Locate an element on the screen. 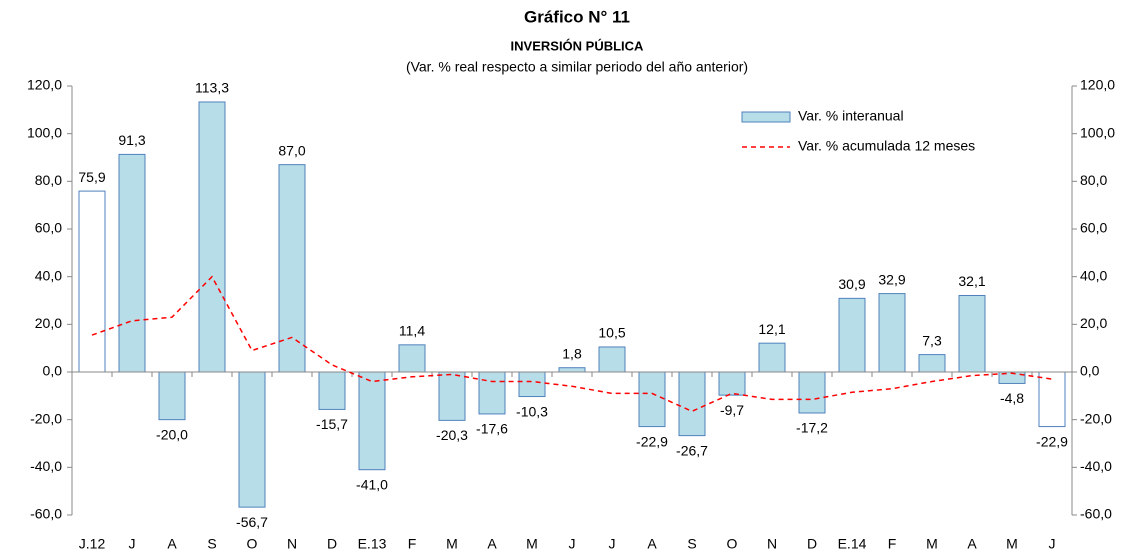 The image size is (1136, 558). data-label: -26,7 is located at coordinates (692, 450).